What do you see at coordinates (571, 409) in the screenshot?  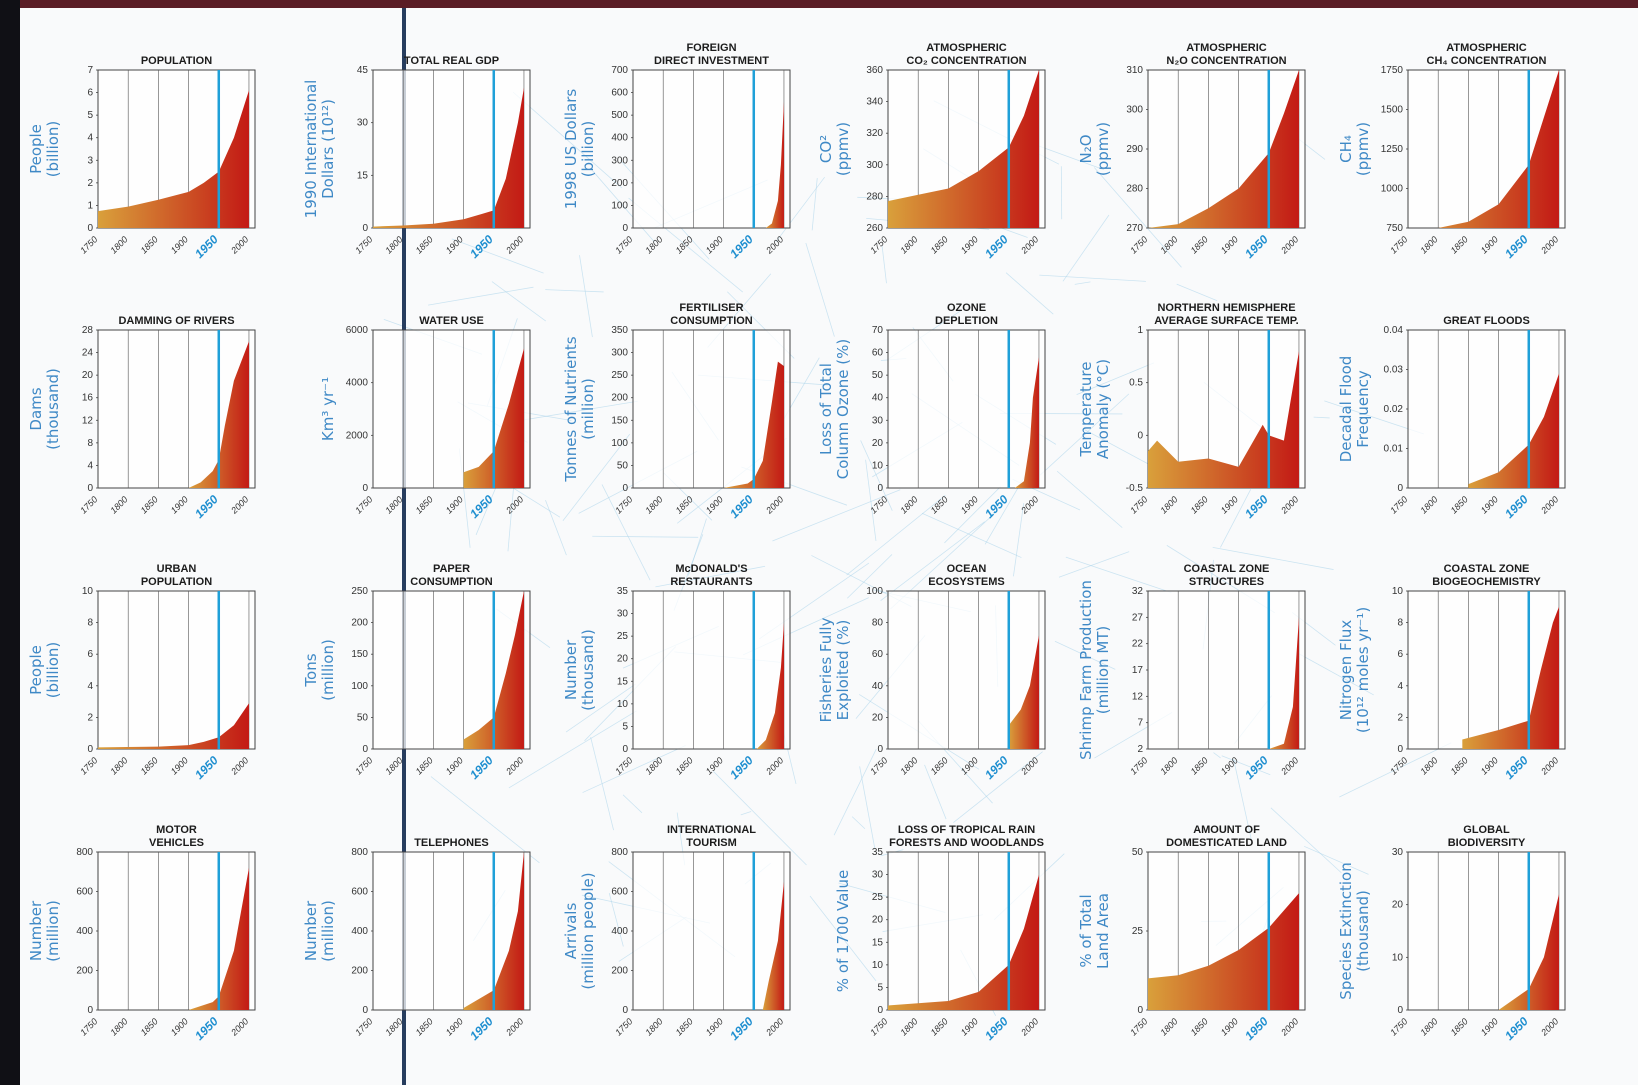 I see `y-axis-label: Tonnes of Nutrients` at bounding box center [571, 409].